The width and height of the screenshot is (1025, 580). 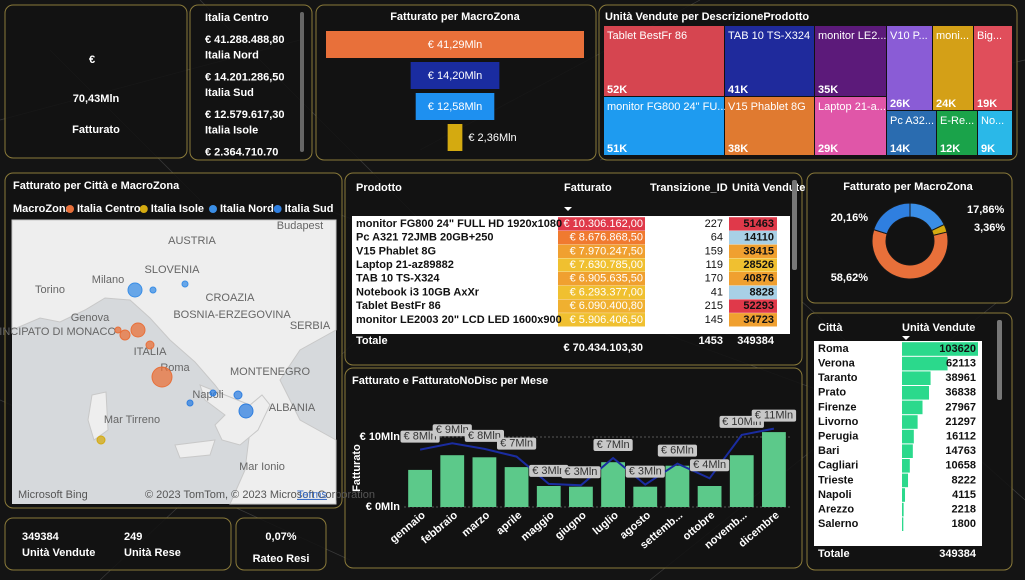 I want to click on data-label: € 8Mln, so click(x=484, y=436).